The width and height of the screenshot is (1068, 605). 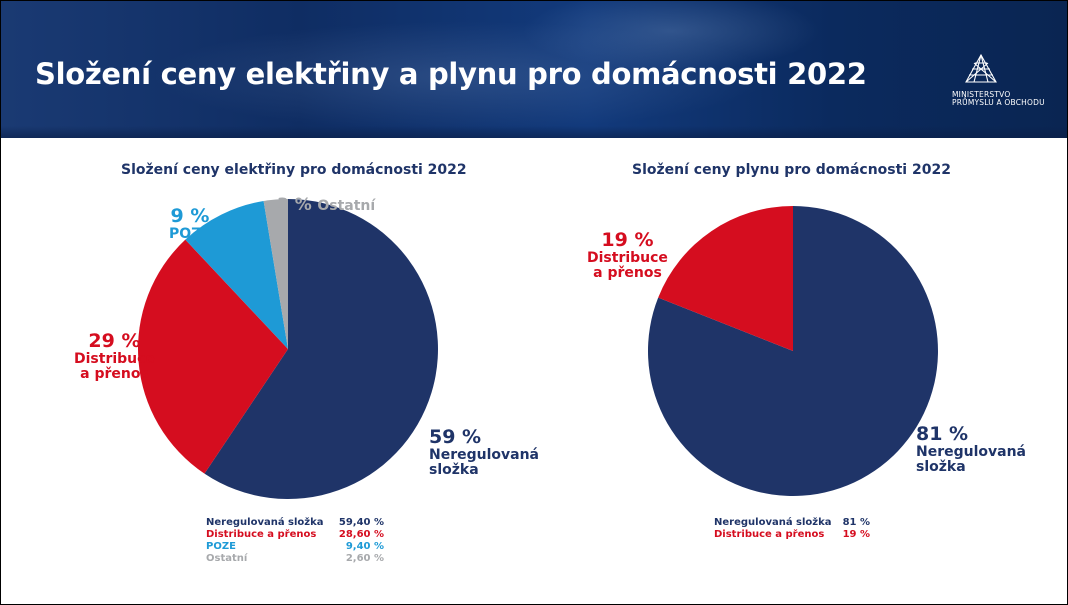 I want to click on legend-value: 9,40 %, so click(x=364, y=546).